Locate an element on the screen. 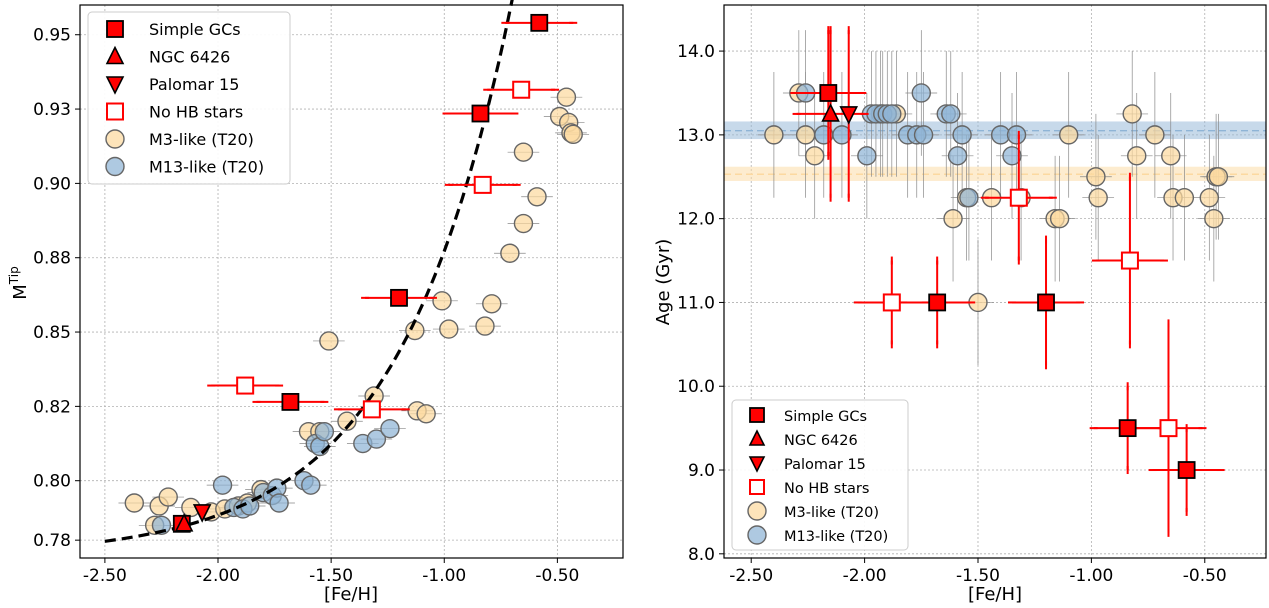  right-ytick-label: 14.0 is located at coordinates (696, 52).